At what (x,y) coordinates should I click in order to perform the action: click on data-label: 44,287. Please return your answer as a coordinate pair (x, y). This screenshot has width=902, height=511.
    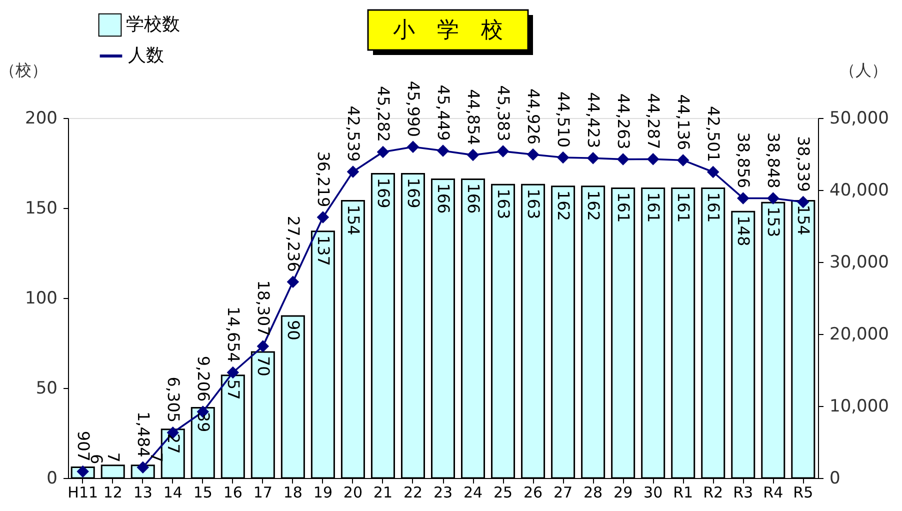
    Looking at the image, I should click on (654, 121).